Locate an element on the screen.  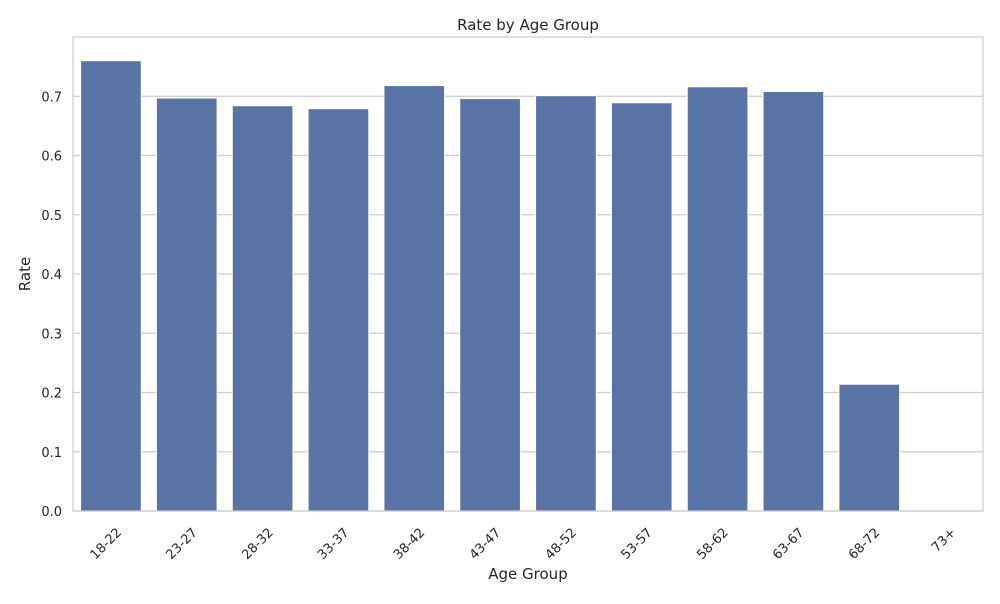
y-tick-label: 0.0 is located at coordinates (51, 512).